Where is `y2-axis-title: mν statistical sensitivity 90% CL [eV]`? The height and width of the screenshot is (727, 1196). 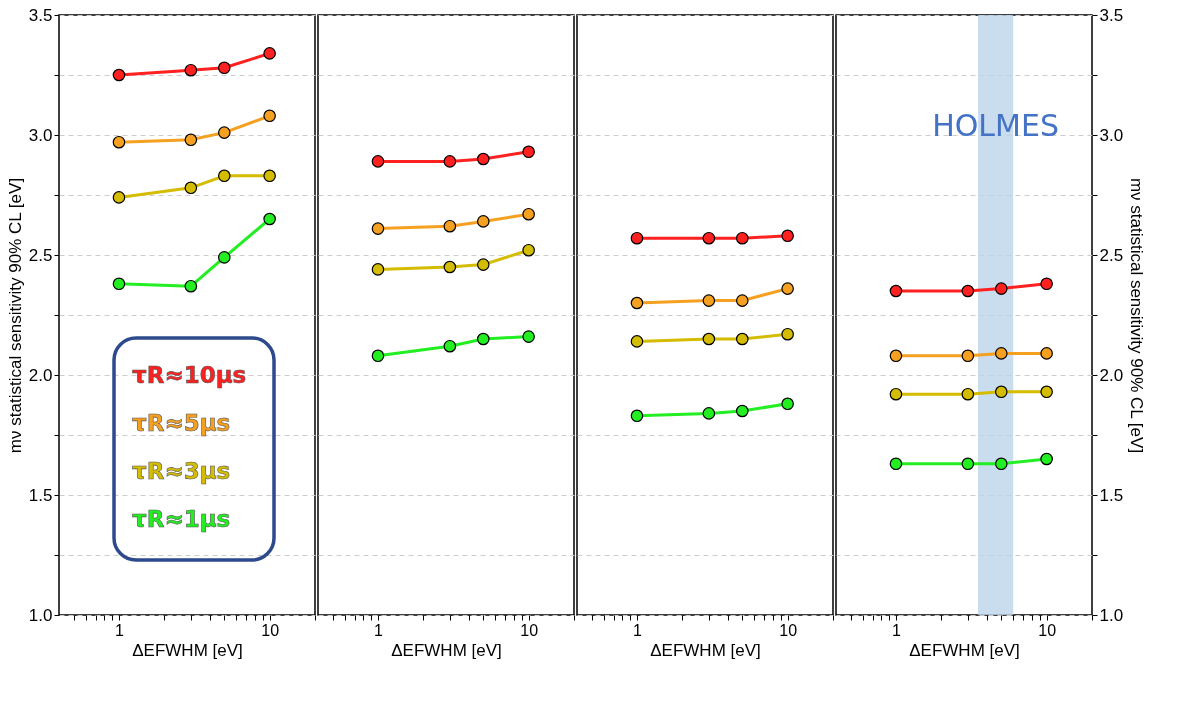 y2-axis-title: mν statistical sensitivity 90% CL [eV] is located at coordinates (1137, 315).